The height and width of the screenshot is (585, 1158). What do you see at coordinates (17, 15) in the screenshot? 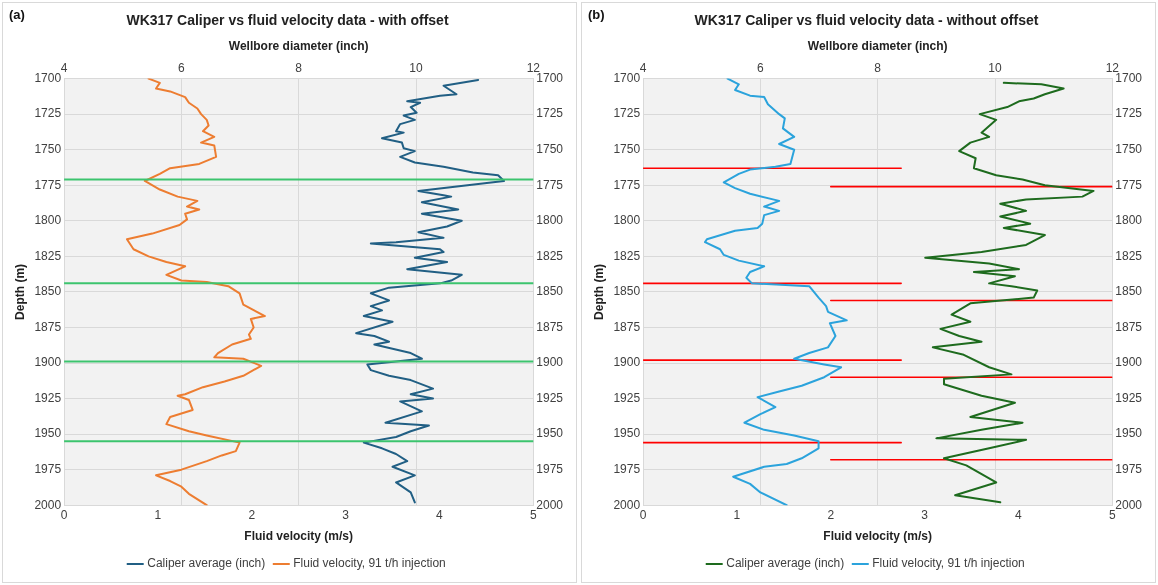
I see `text: (a)` at bounding box center [17, 15].